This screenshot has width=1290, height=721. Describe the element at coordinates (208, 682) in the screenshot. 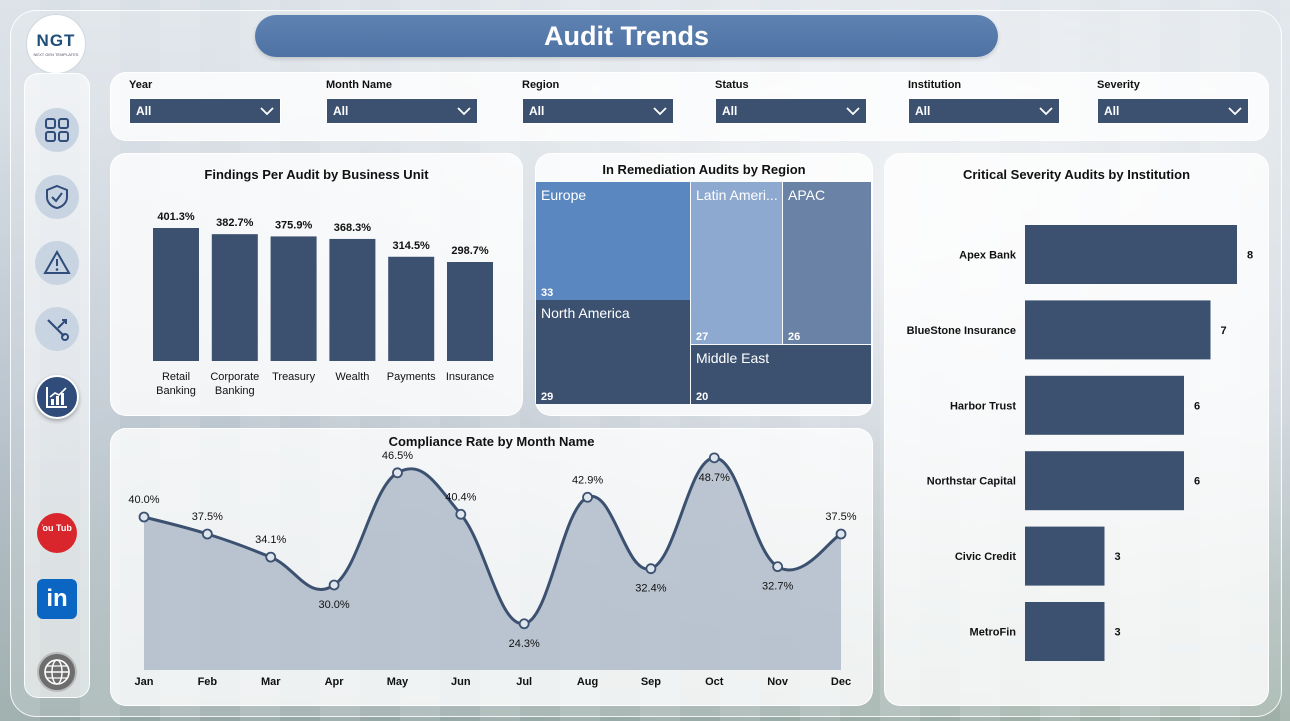

I see `compliance-month-label: Feb` at that location.